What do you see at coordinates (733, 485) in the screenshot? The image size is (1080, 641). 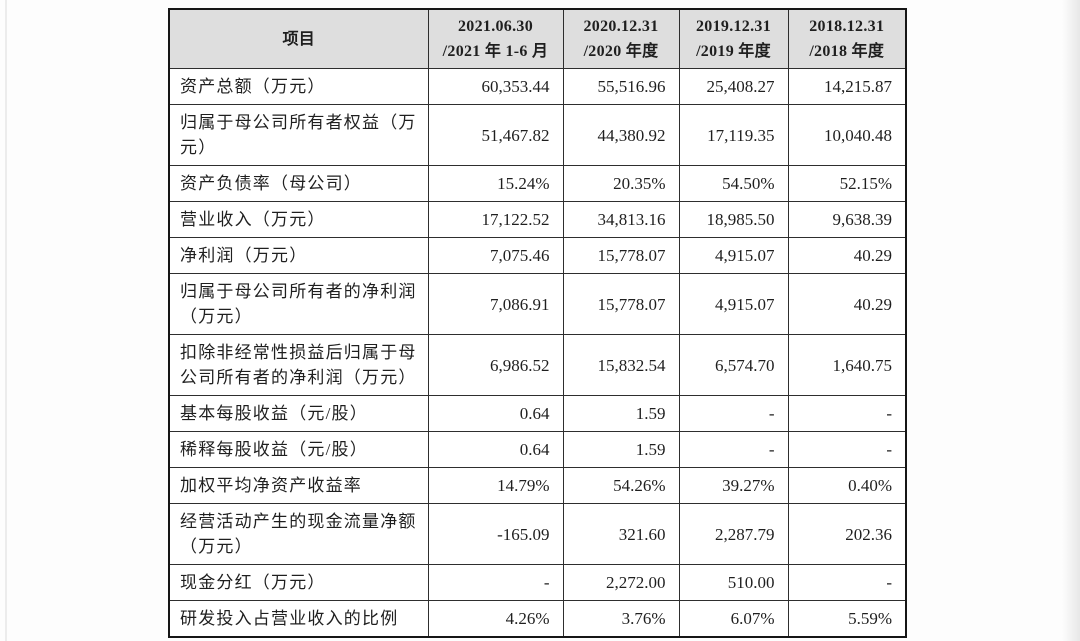 I see `row-value: 39.27%` at bounding box center [733, 485].